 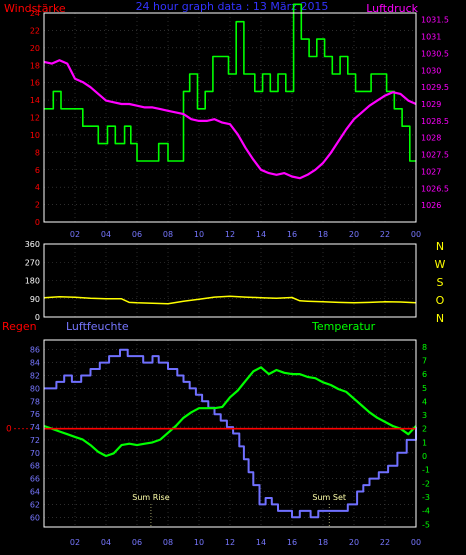 I want to click on wind-tick-label: 18, so click(x=35, y=65).